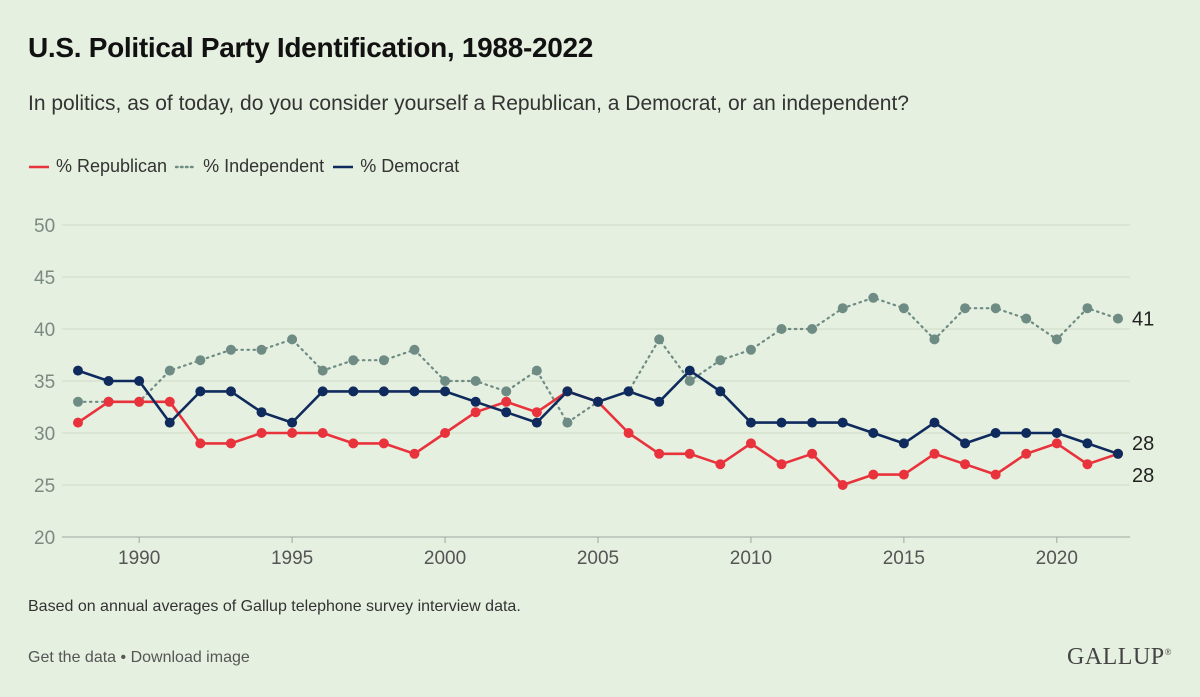 The height and width of the screenshot is (697, 1200). I want to click on data-point-independent-2004, so click(567, 422).